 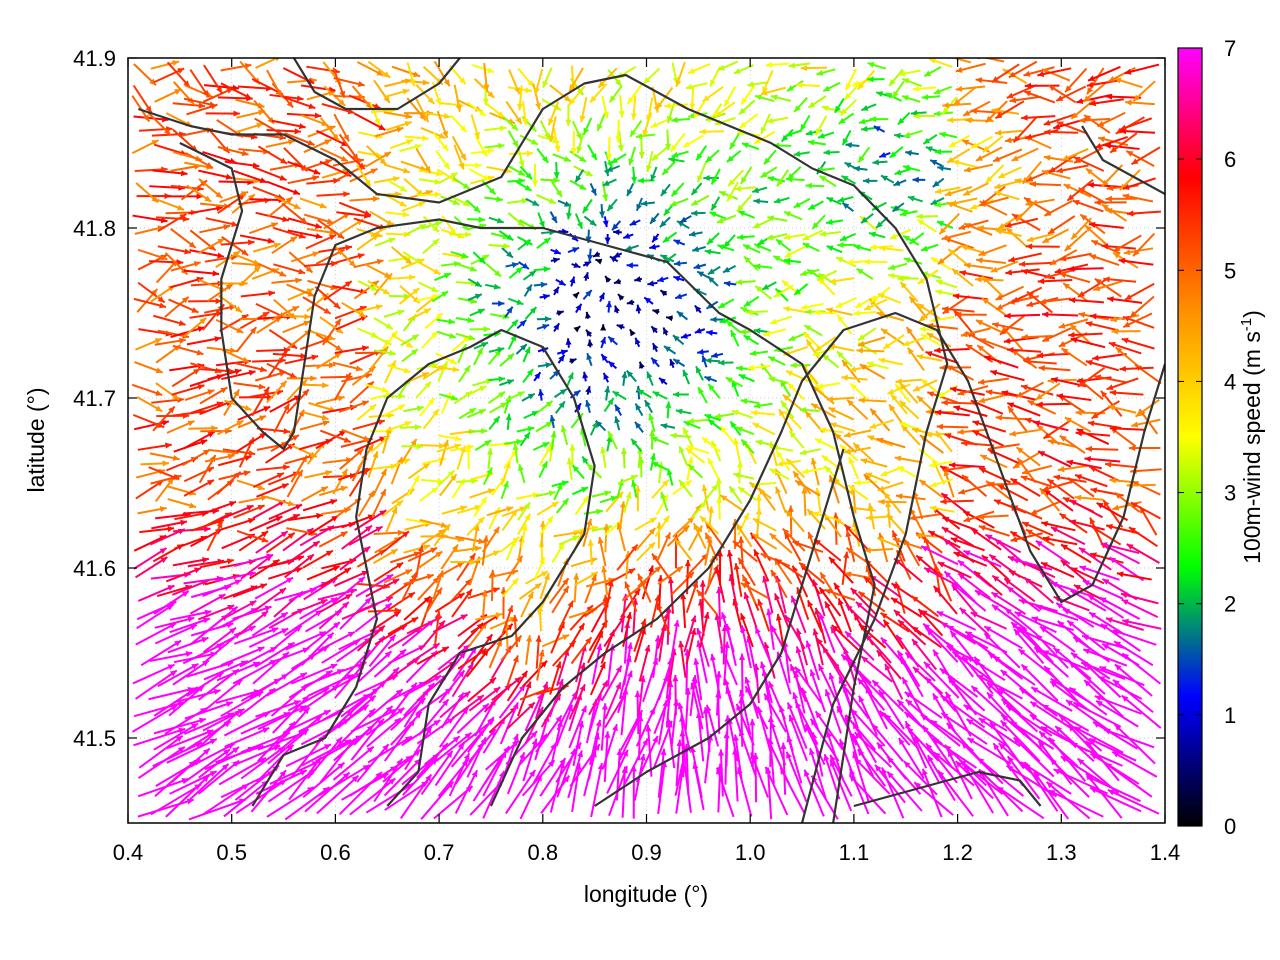 What do you see at coordinates (646, 894) in the screenshot?
I see `x-axis-label: longitude (°)` at bounding box center [646, 894].